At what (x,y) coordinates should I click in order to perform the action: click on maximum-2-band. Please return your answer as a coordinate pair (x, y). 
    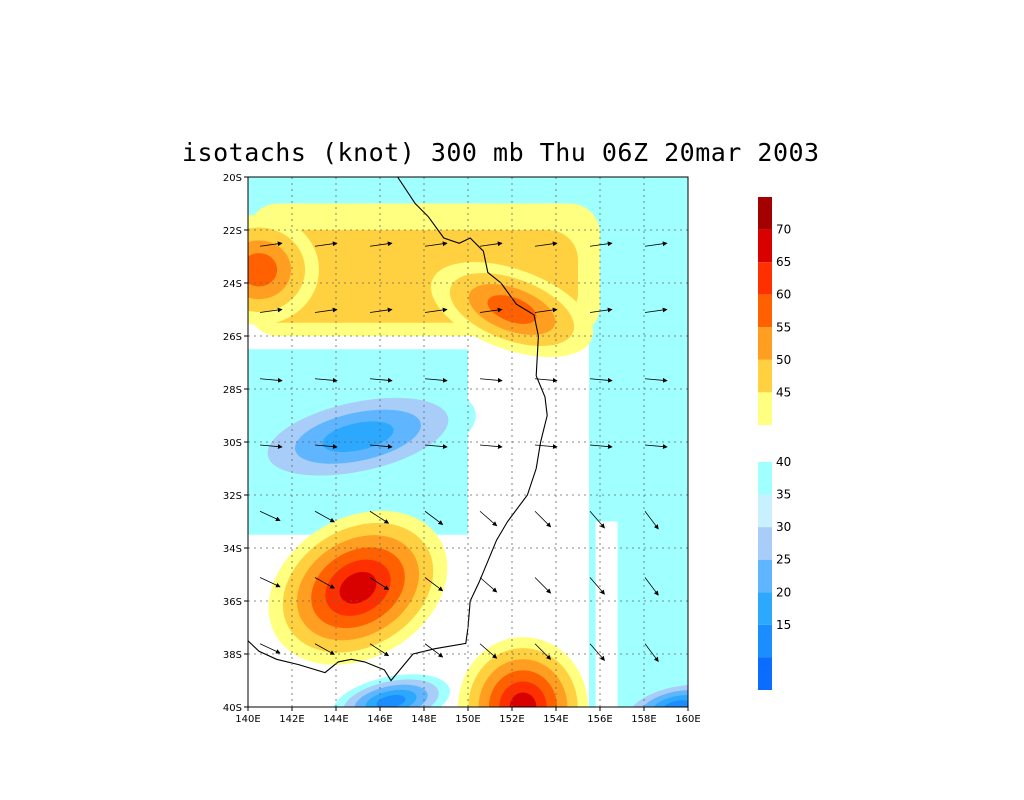
    Looking at the image, I should click on (358, 587).